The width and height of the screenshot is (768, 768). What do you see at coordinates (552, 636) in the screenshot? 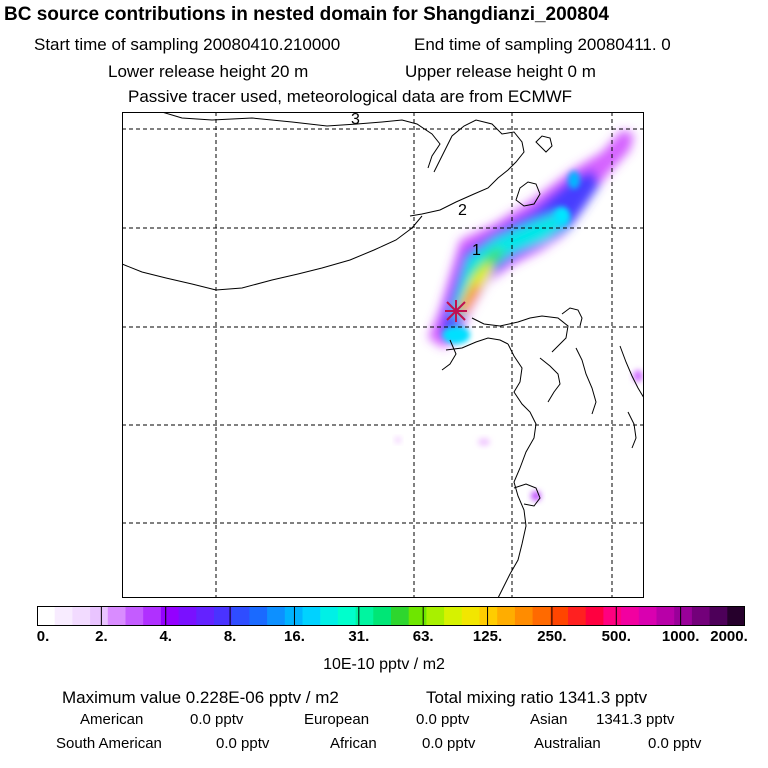
I see `colorbar-tick-label: 250.` at bounding box center [552, 636].